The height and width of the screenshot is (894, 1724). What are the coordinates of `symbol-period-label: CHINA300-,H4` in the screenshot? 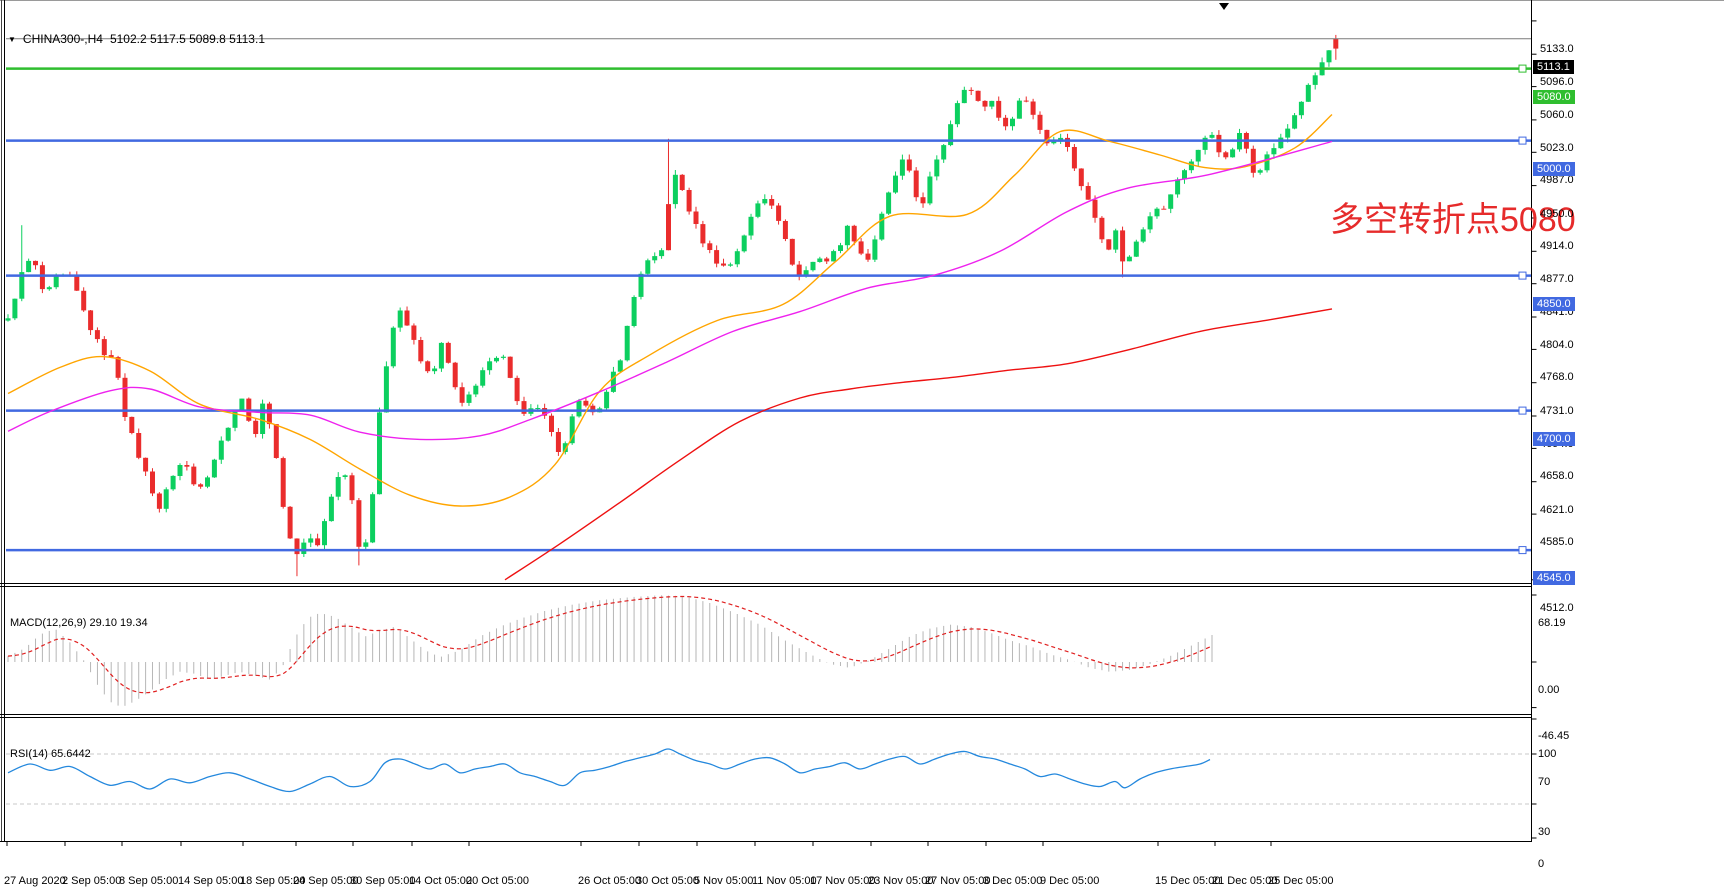 It's located at (62, 39).